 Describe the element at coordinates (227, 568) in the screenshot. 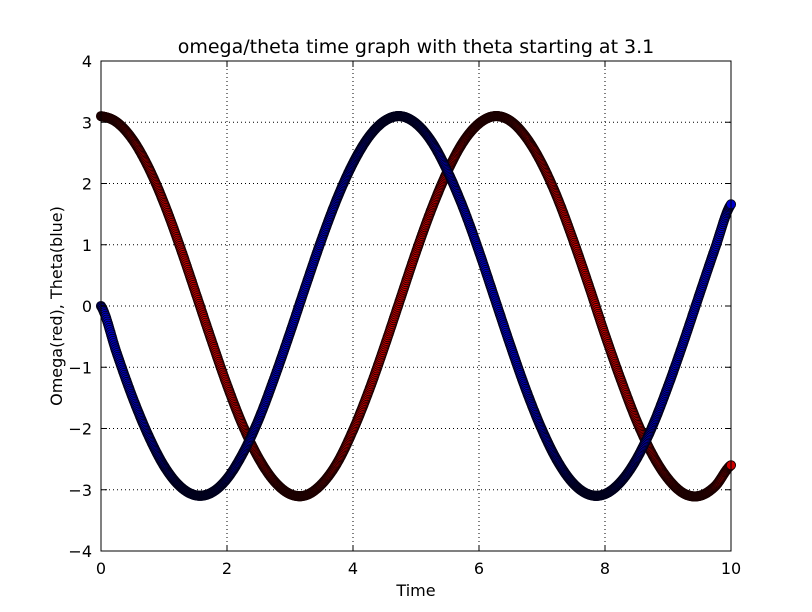

I see `x-tick-label: 2` at that location.